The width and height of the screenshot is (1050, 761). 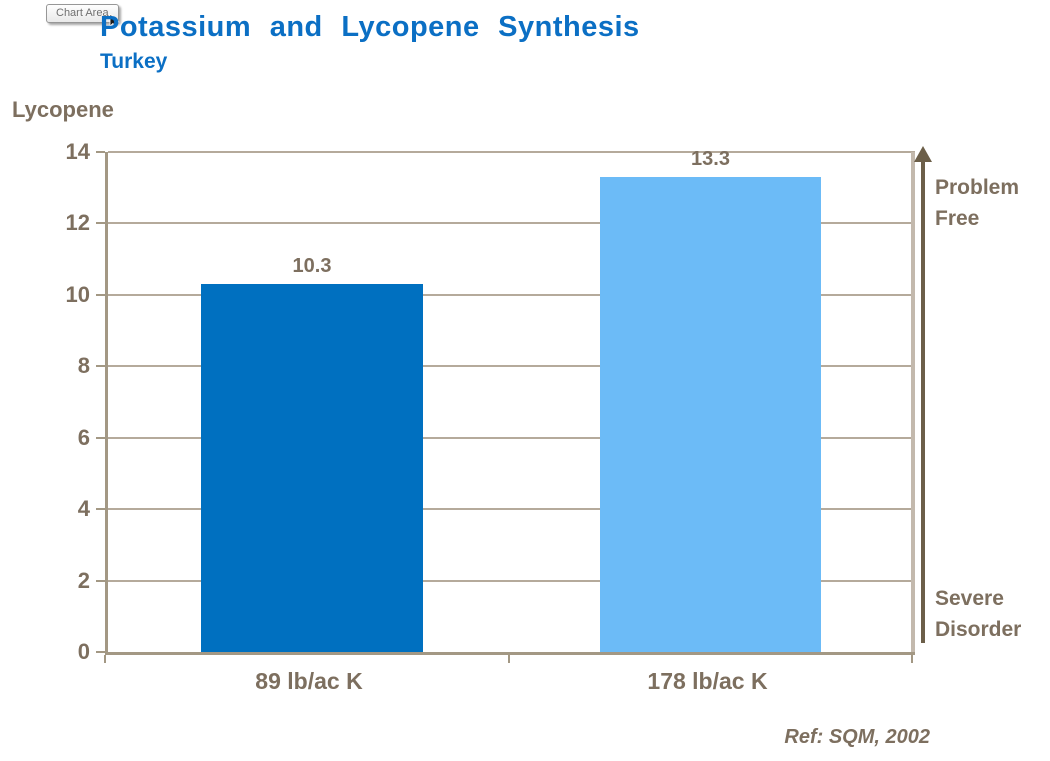 What do you see at coordinates (83, 509) in the screenshot?
I see `y-tick-label-4: 4` at bounding box center [83, 509].